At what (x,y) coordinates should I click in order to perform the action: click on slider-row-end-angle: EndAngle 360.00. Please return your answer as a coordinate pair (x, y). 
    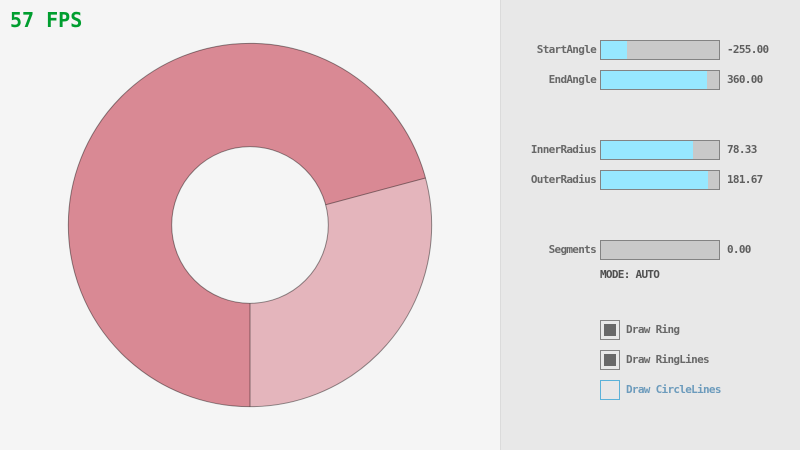
    Looking at the image, I should click on (400, 80).